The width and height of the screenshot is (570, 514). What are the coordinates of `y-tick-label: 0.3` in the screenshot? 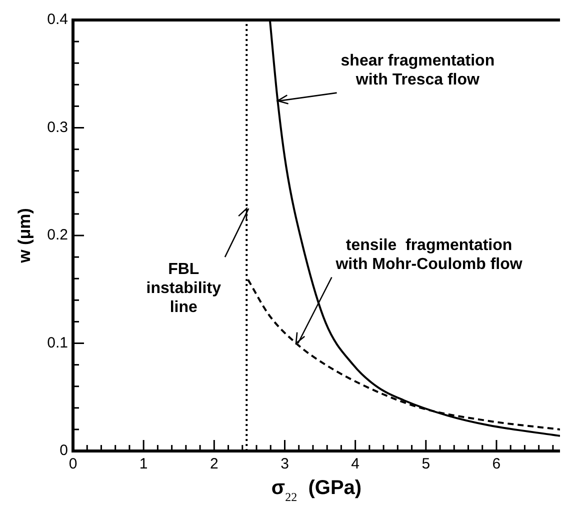 It's located at (57, 127).